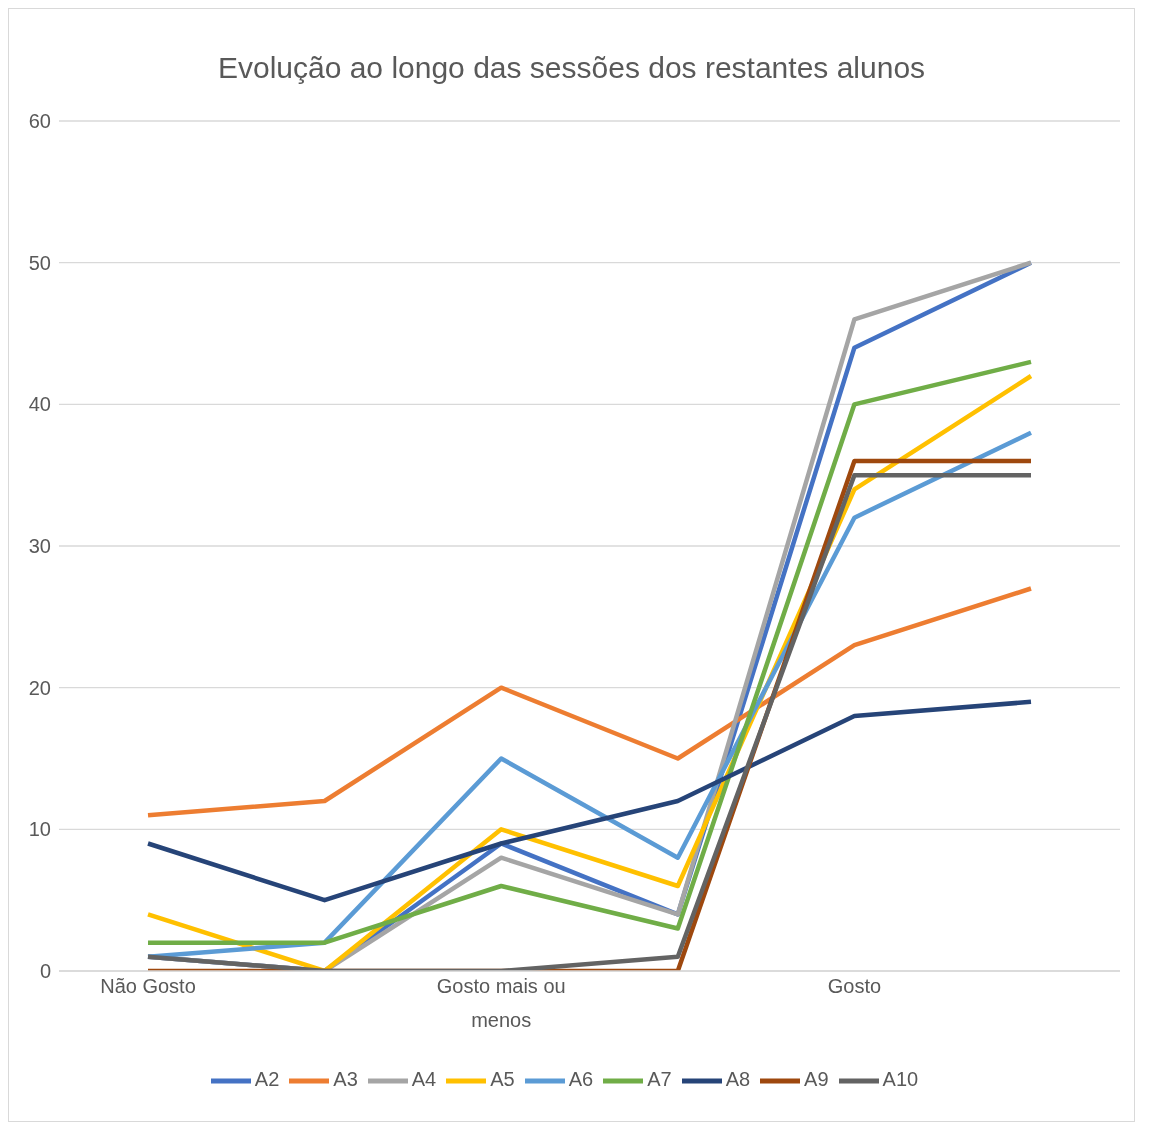 The image size is (1155, 1133). I want to click on y-tick-label: 0, so click(45, 971).